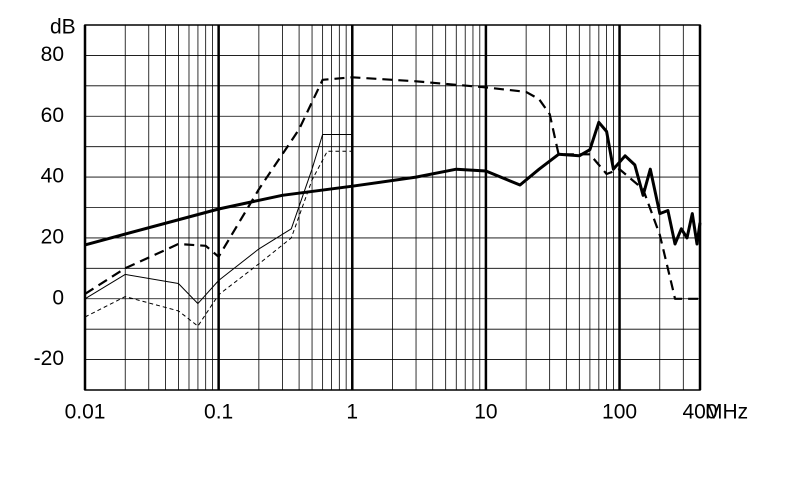 Image resolution: width=790 pixels, height=482 pixels. Describe the element at coordinates (49, 358) in the screenshot. I see `y-tick-label: -20` at that location.